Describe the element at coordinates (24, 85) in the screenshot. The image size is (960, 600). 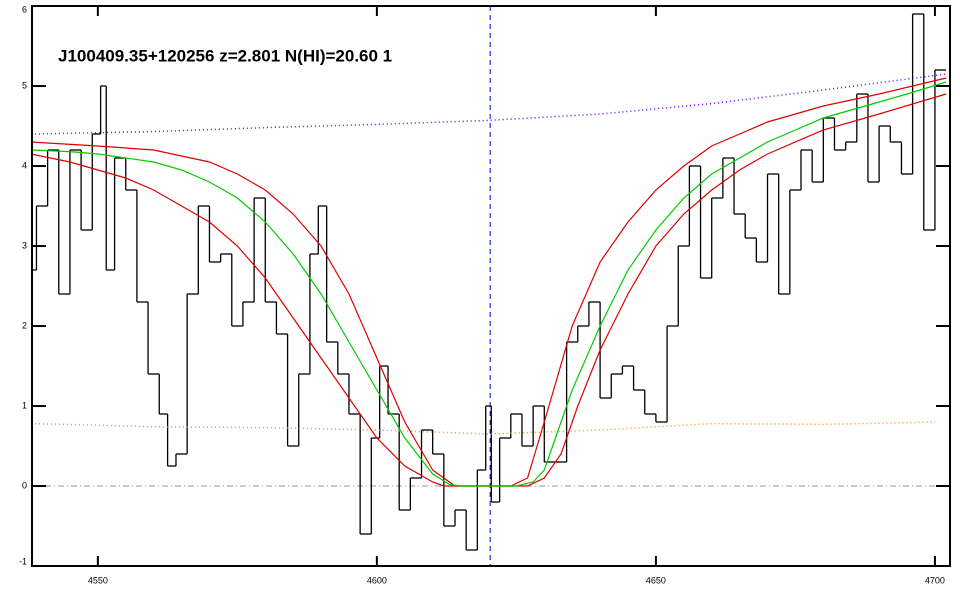
I see `y-tick-label: 5` at that location.